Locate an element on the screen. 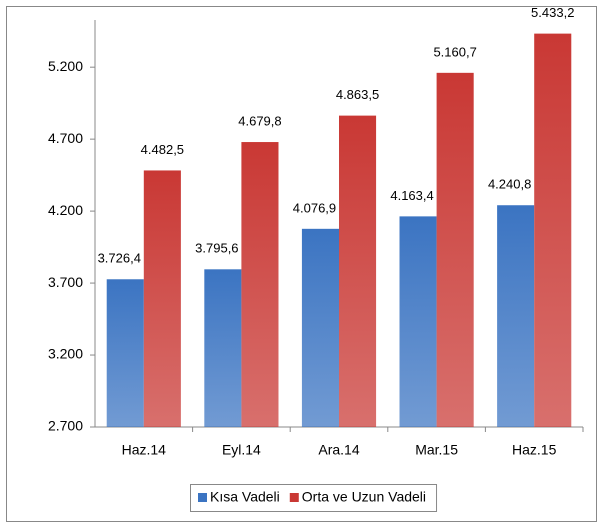 This screenshot has width=603, height=529. value-label: 5.433,2 is located at coordinates (552, 12).